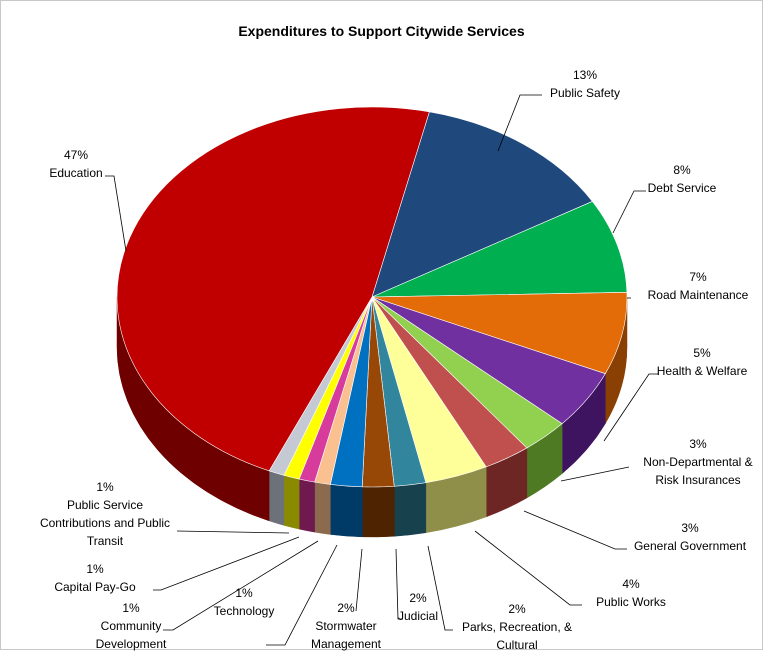 The image size is (763, 651). Describe the element at coordinates (416, 585) in the screenshot. I see `data-label-judicial: 2% Judicial` at that location.